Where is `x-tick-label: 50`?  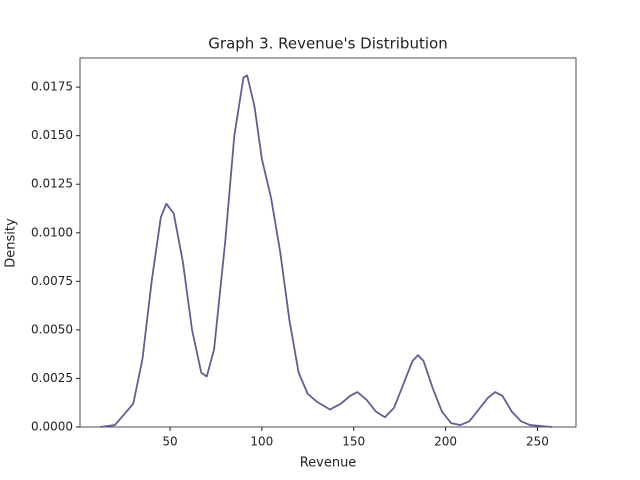
x-tick-label: 50 is located at coordinates (169, 442).